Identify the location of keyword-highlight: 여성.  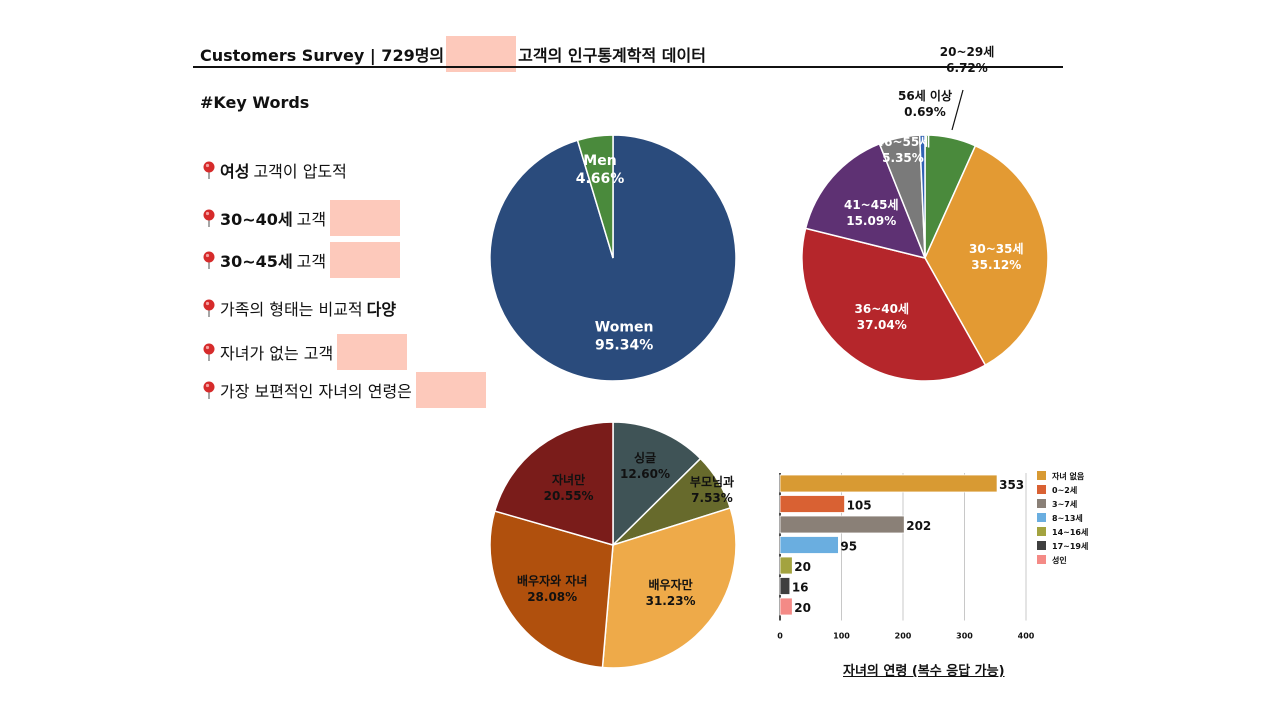
(235, 171).